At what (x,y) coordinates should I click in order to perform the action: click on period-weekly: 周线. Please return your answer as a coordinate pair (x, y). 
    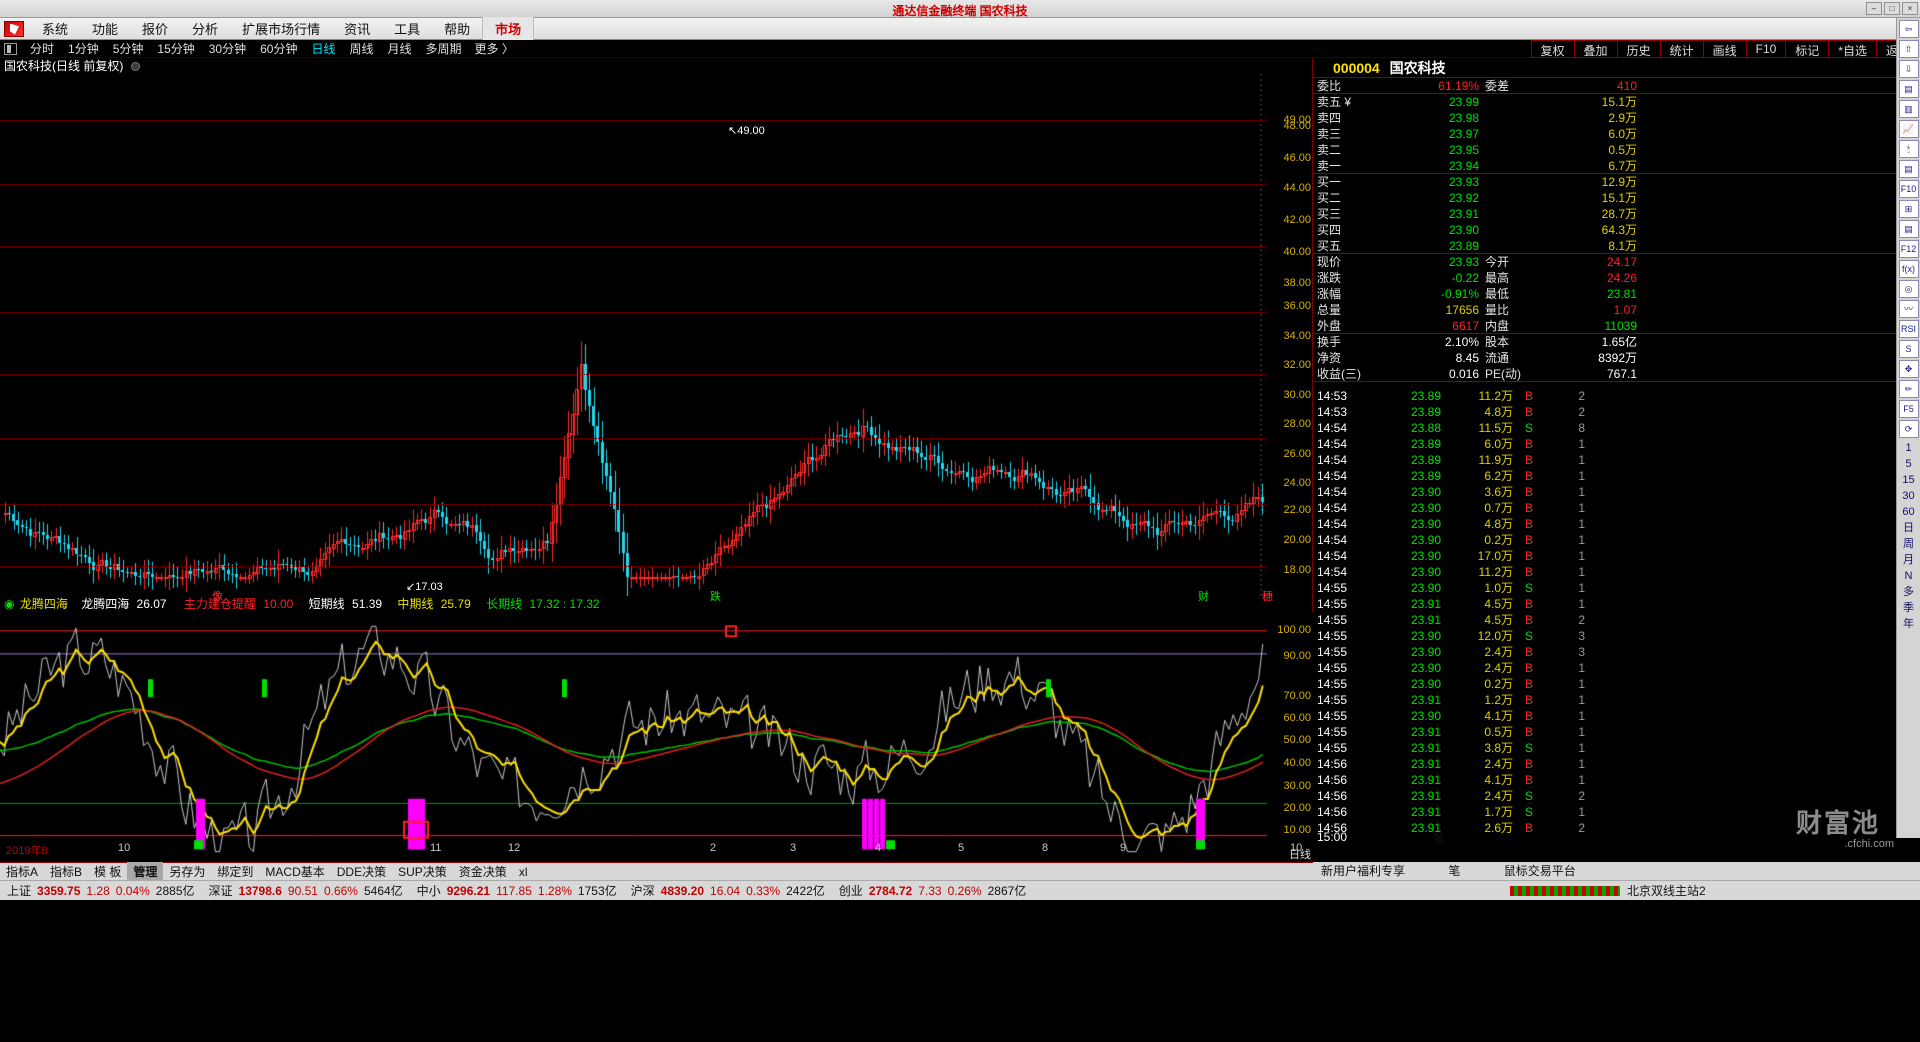
    Looking at the image, I should click on (361, 49).